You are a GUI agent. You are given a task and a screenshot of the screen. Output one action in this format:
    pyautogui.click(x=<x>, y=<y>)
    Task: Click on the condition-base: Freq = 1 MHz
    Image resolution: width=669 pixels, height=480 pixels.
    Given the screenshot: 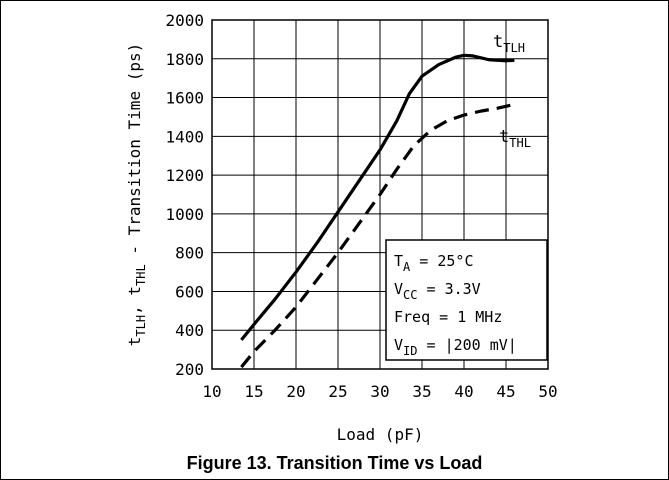 What is the action you would take?
    pyautogui.click(x=448, y=317)
    